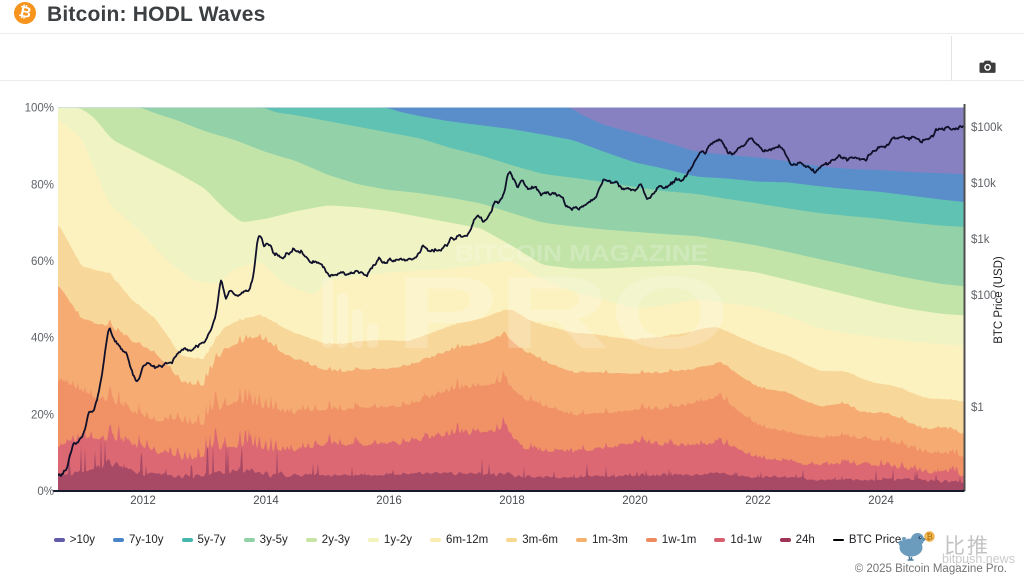  What do you see at coordinates (983, 184) in the screenshot?
I see `svg-text: $10k` at bounding box center [983, 184].